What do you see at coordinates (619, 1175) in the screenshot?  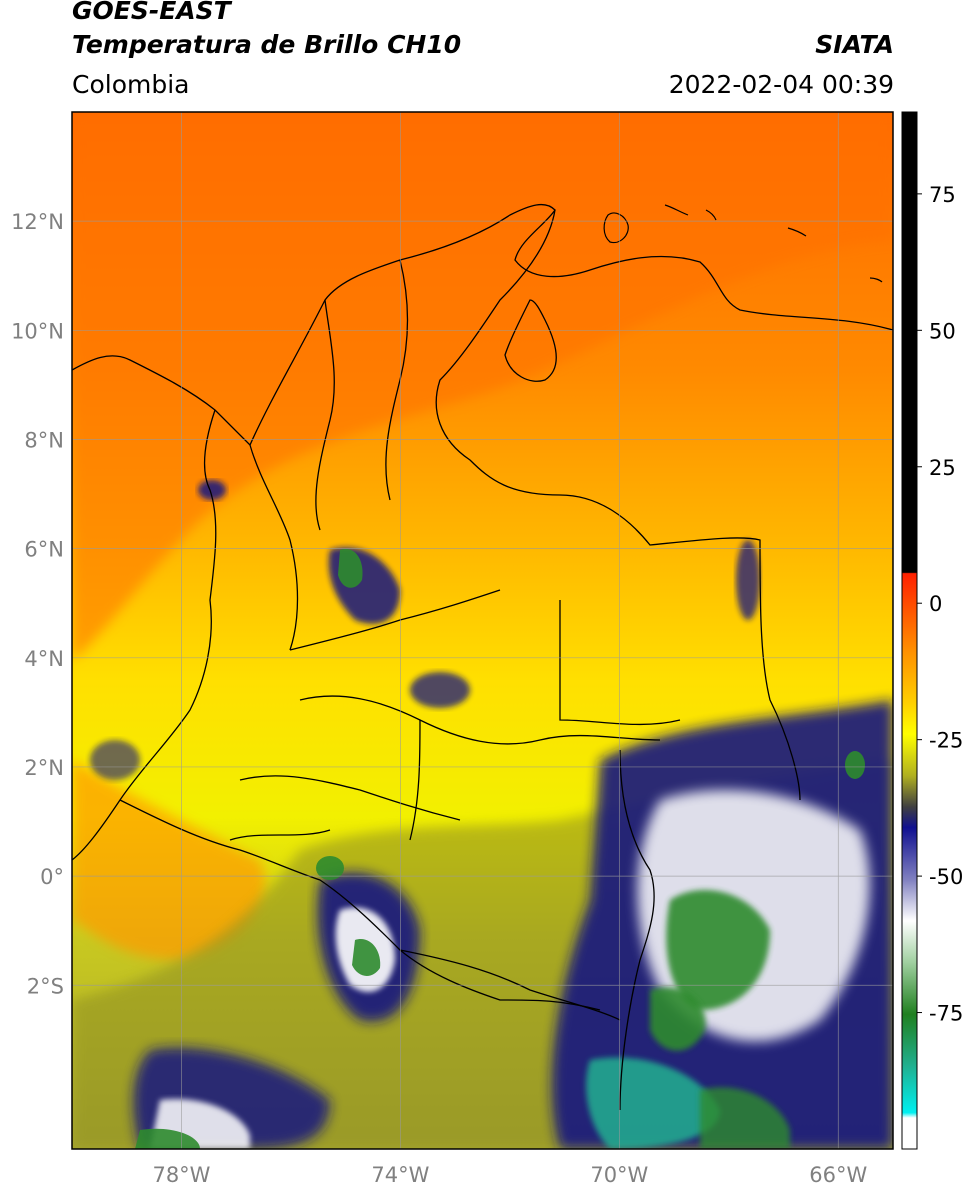 I see `lon-tick-label: 70°W` at bounding box center [619, 1175].